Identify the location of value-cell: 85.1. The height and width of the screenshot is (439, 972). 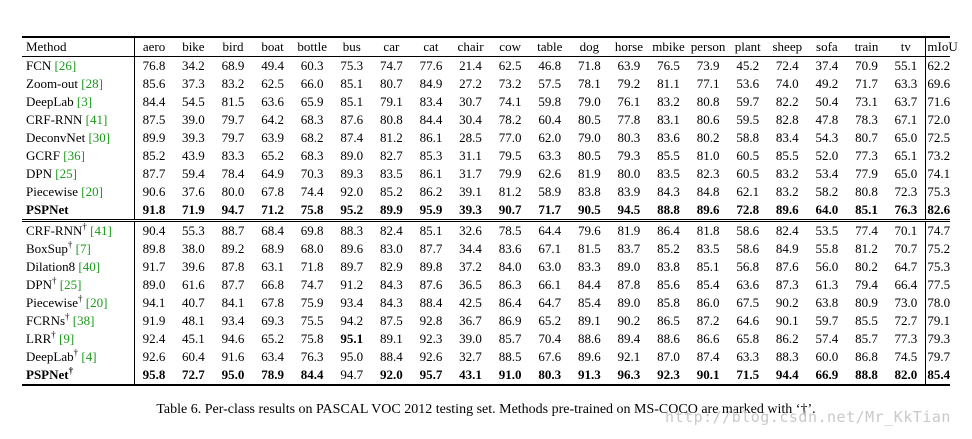
(708, 266).